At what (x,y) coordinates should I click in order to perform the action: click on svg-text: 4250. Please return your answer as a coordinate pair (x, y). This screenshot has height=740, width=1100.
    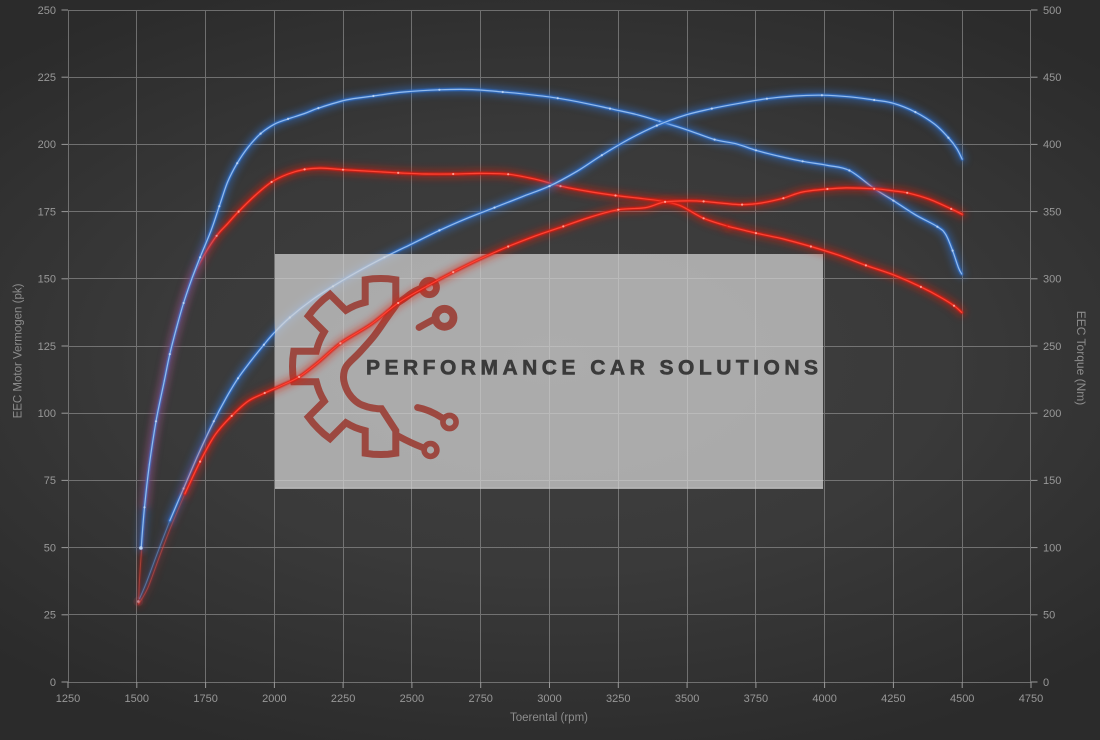
    Looking at the image, I should click on (893, 699).